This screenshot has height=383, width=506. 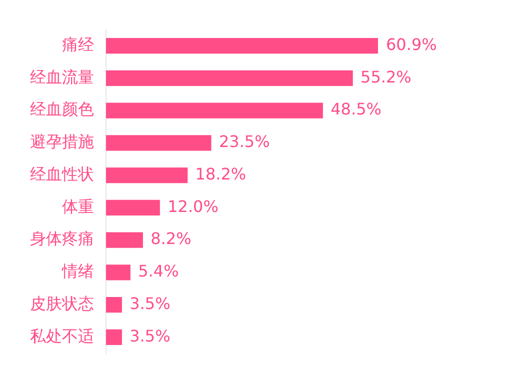 I want to click on y-tick-label: 经血流量, so click(x=62, y=76).